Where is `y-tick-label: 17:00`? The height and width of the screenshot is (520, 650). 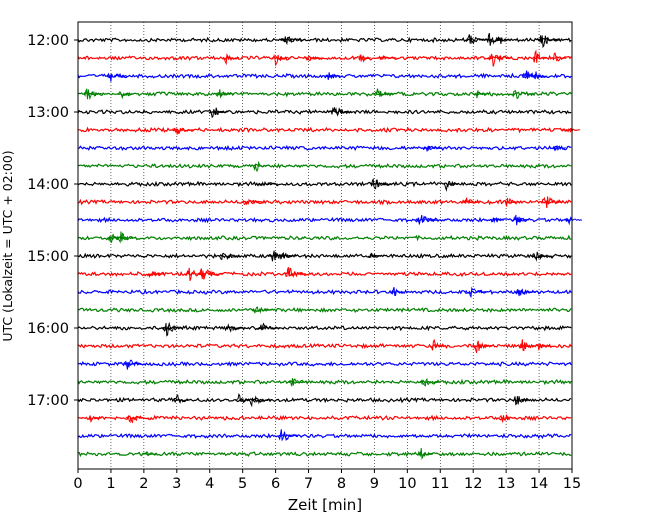 y-tick-label: 17:00 is located at coordinates (48, 401).